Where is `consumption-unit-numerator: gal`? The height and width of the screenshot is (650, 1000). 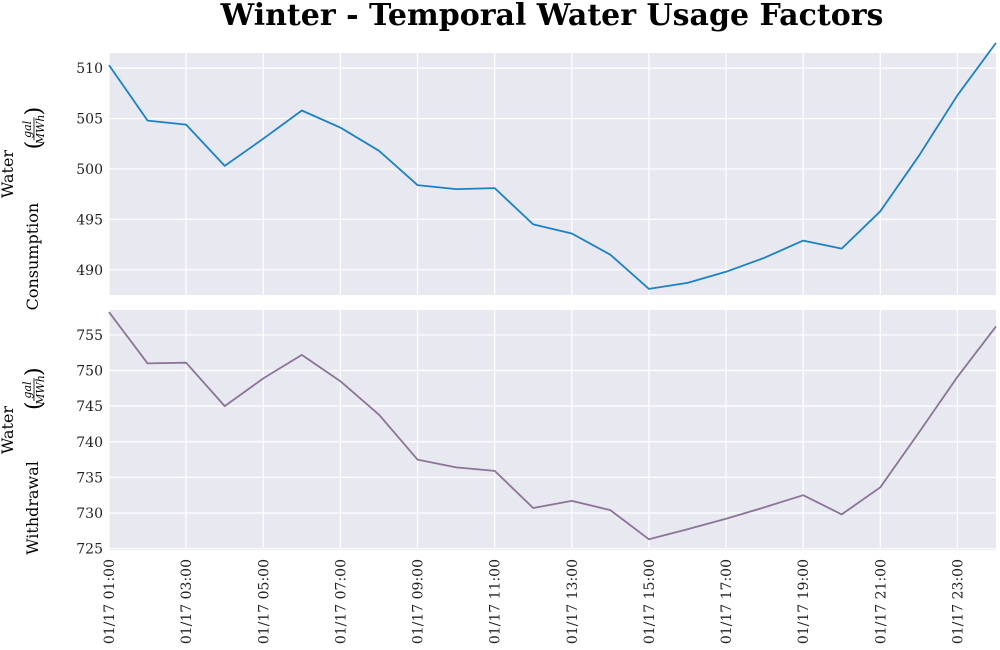 consumption-unit-numerator: gal is located at coordinates (27, 129).